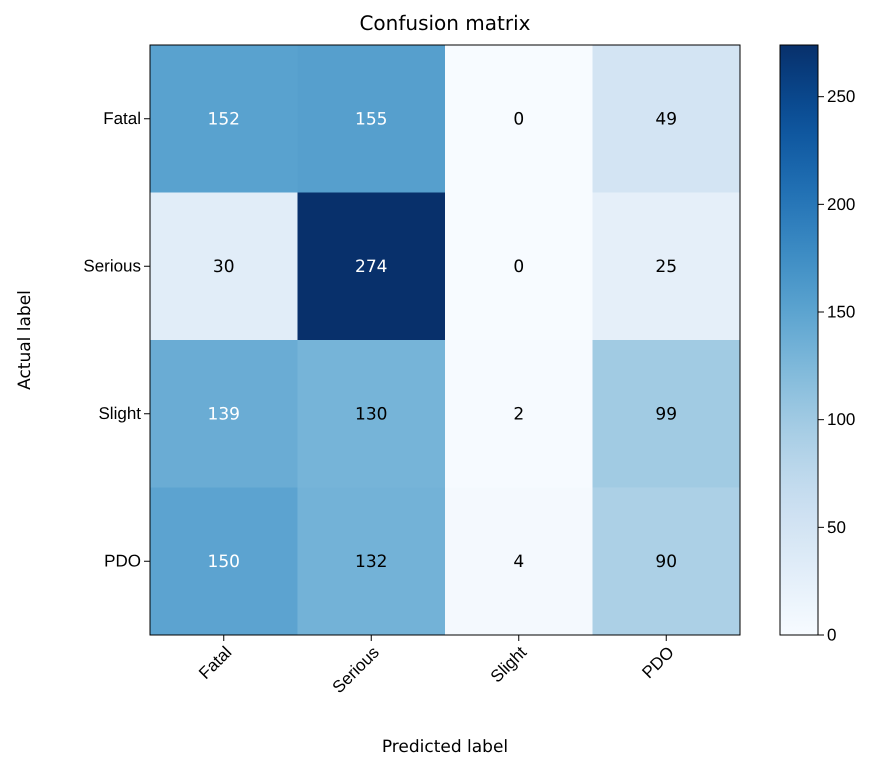 The width and height of the screenshot is (881, 762). Describe the element at coordinates (445, 747) in the screenshot. I see `x-axis-title: Predicted label` at that location.